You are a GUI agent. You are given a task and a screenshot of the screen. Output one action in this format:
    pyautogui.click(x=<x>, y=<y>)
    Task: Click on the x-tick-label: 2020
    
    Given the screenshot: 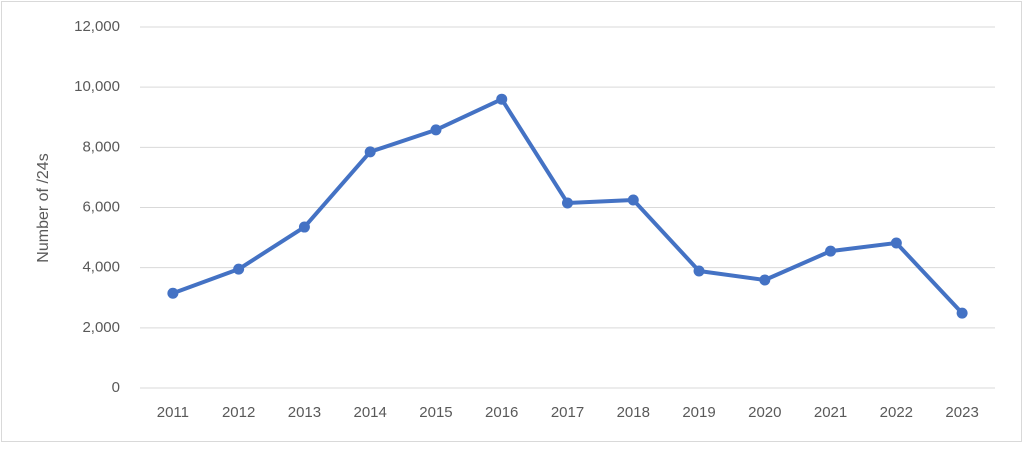 What is the action you would take?
    pyautogui.click(x=764, y=412)
    